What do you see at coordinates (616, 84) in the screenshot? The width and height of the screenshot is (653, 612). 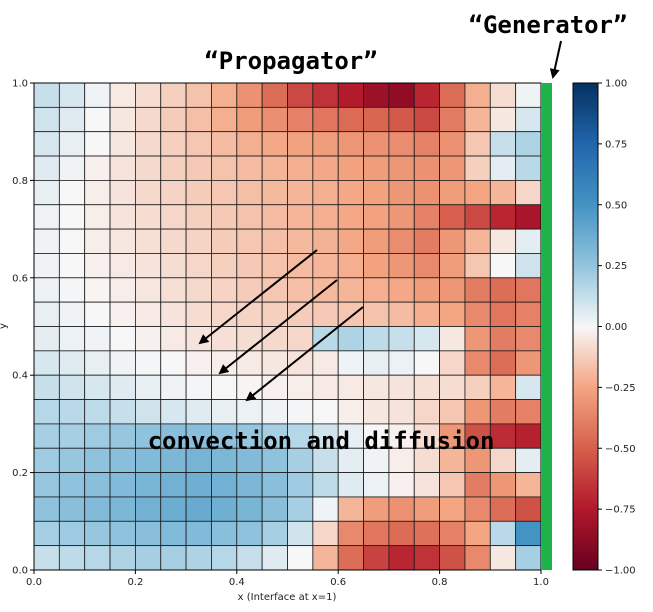 I see `colorbar-tick-label: 1.00` at bounding box center [616, 84].